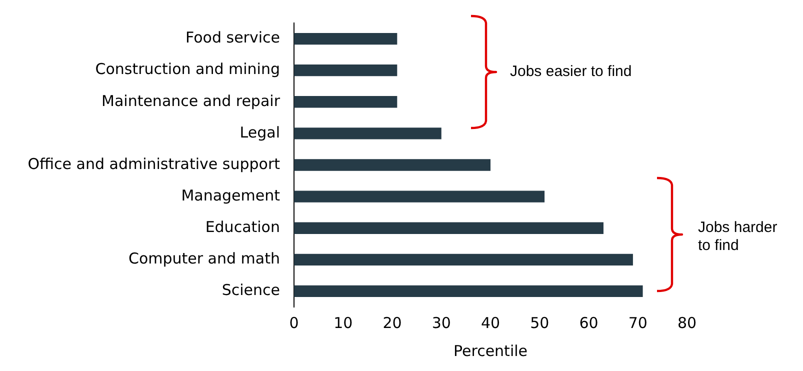 The image size is (803, 371). Describe the element at coordinates (191, 101) in the screenshot. I see `y-tick-label: Maintenance and repair` at that location.